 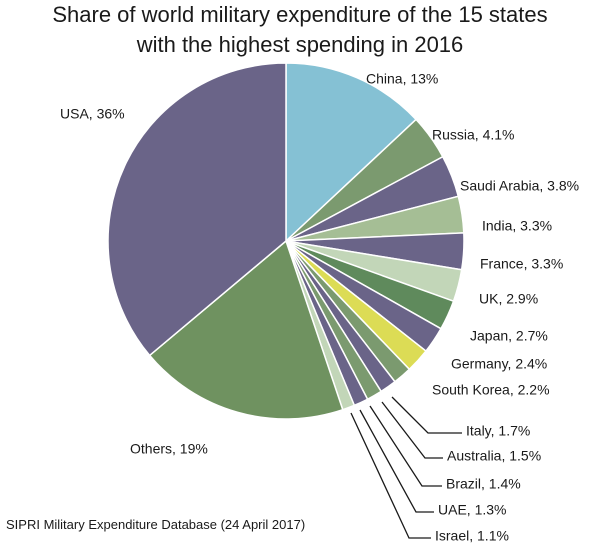 I want to click on slice-label: USA, 36%, so click(x=92, y=114).